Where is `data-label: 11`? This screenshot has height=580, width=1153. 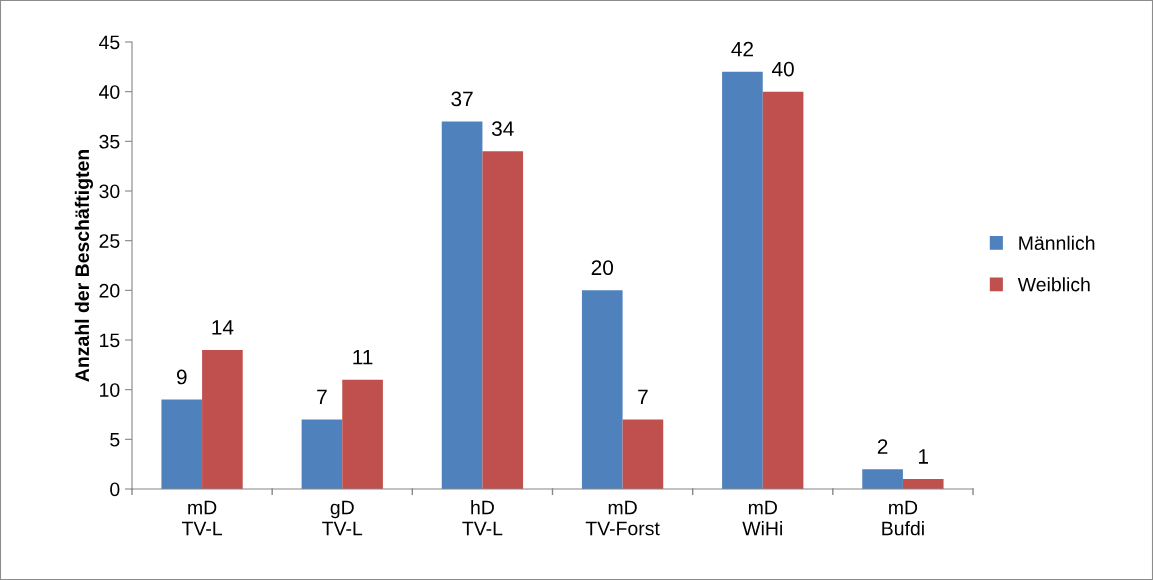 data-label: 11 is located at coordinates (363, 357).